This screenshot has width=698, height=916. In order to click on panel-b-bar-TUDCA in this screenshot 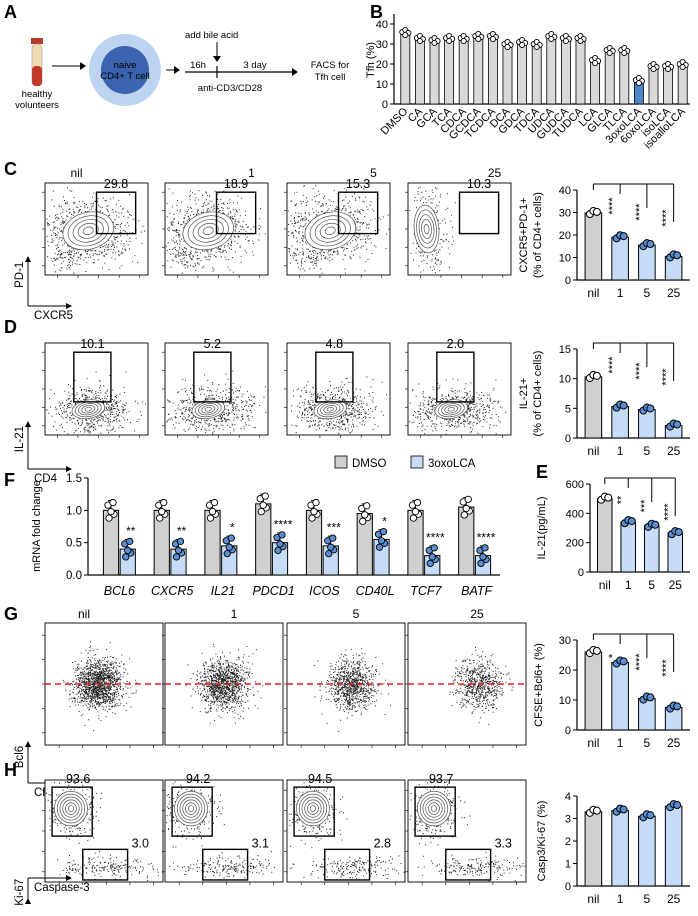, I will do `click(580, 72)`.